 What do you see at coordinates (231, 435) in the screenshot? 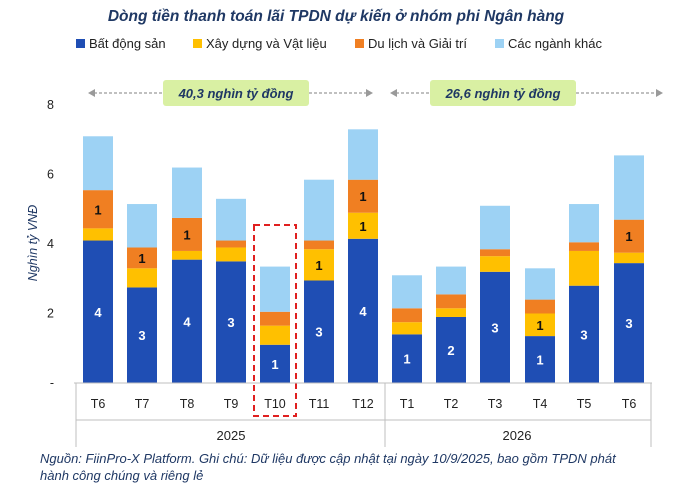
I see `x-group-label: 2025` at bounding box center [231, 435].